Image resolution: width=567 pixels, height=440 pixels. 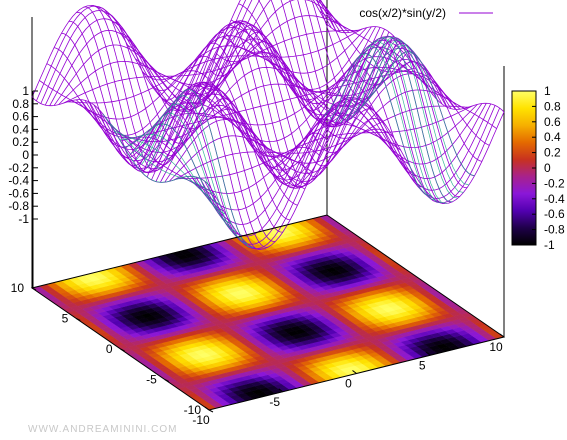 What do you see at coordinates (102, 429) in the screenshot?
I see `watermark: WWW.ANDREAMININI.COM` at bounding box center [102, 429].